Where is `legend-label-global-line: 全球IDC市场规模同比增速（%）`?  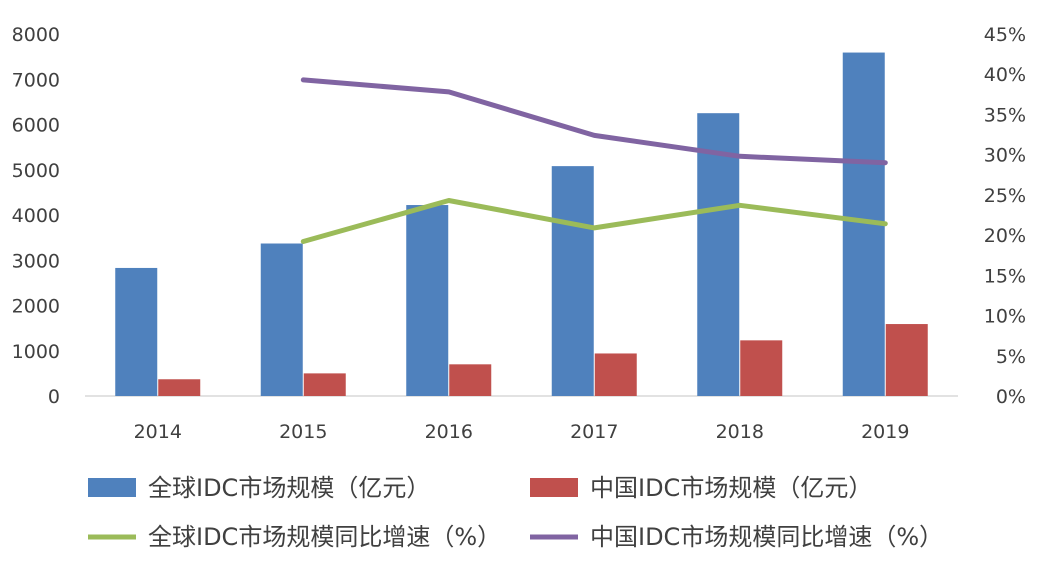 legend-label-global-line: 全球IDC市场规模同比增速（%） is located at coordinates (324, 537).